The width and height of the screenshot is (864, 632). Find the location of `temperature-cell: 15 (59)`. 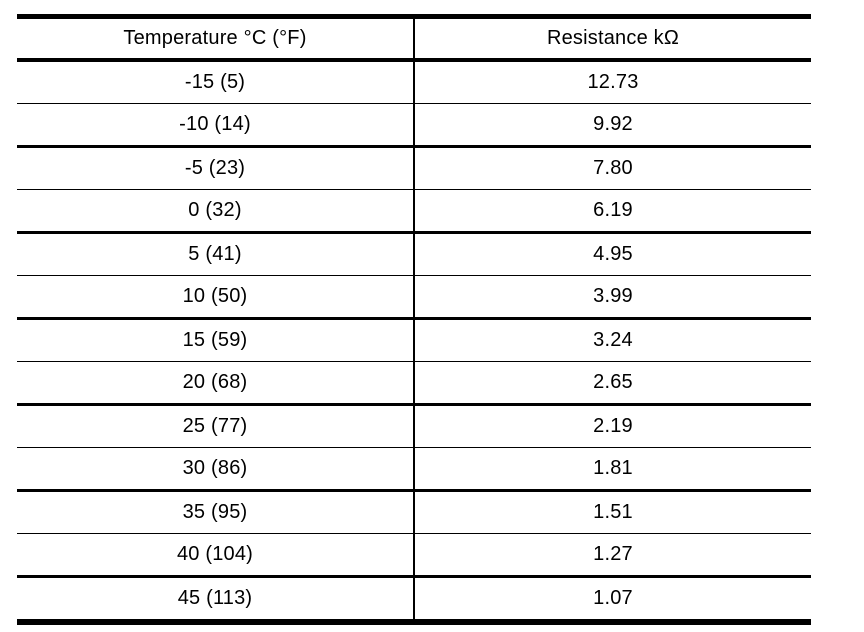

temperature-cell: 15 (59) is located at coordinates (216, 340).